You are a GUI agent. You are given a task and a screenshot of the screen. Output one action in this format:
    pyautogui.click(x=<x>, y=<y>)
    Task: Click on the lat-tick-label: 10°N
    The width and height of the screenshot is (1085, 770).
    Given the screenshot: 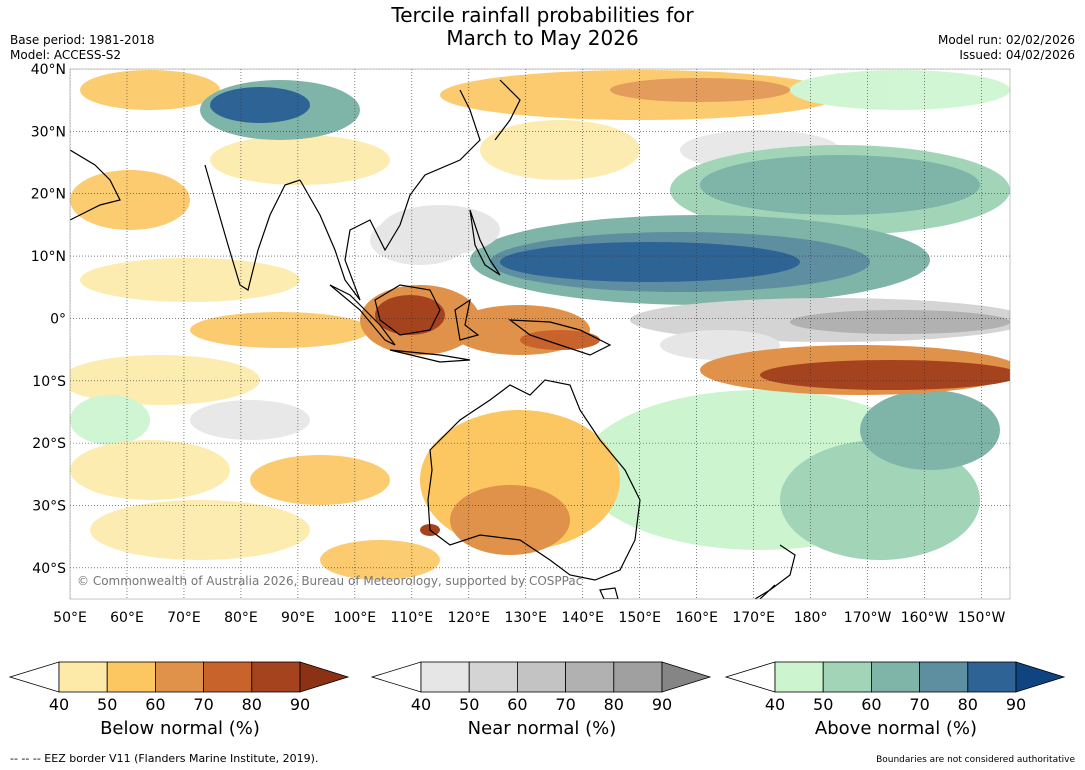 What is the action you would take?
    pyautogui.click(x=48, y=257)
    